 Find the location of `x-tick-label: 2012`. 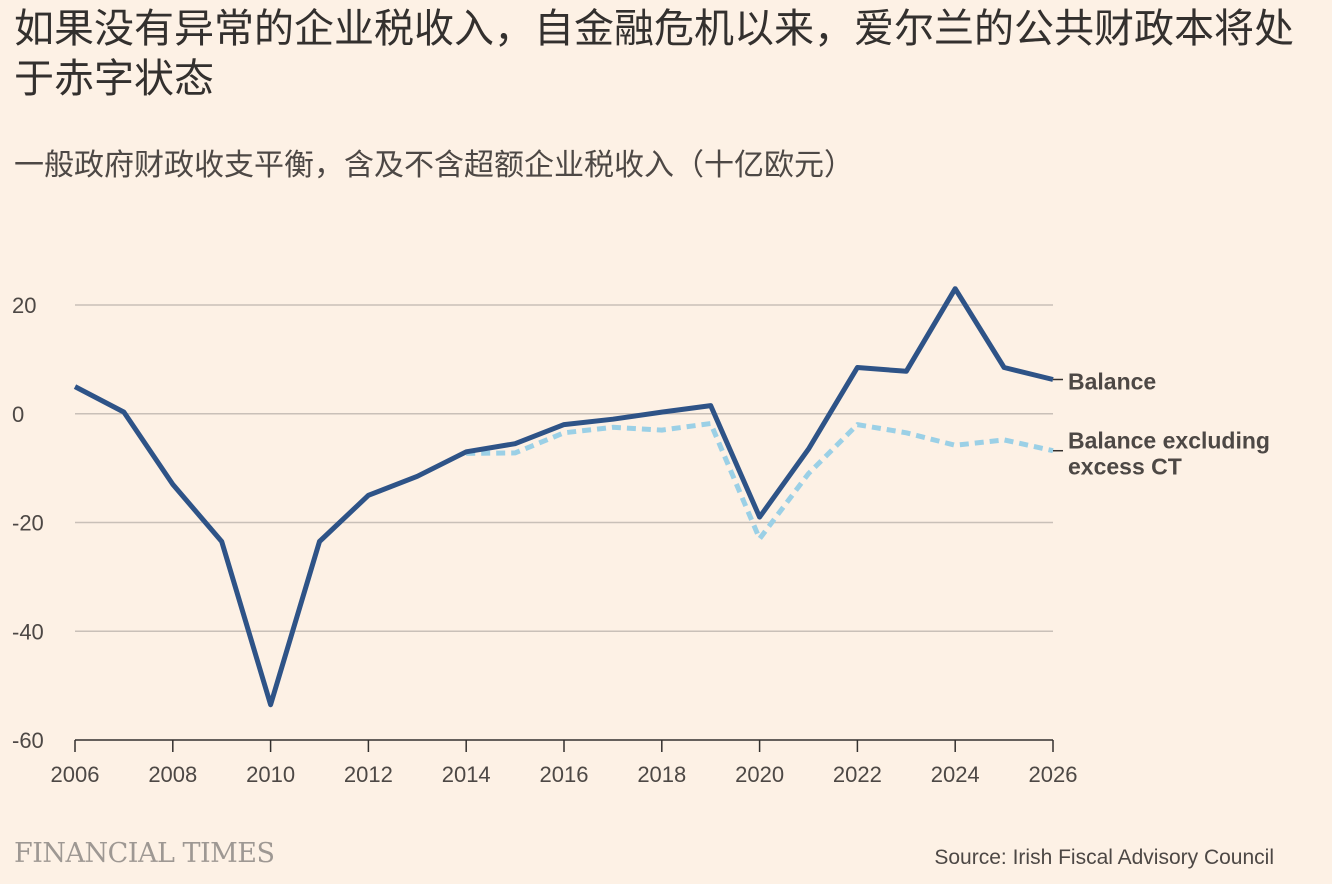

x-tick-label: 2012 is located at coordinates (368, 774).